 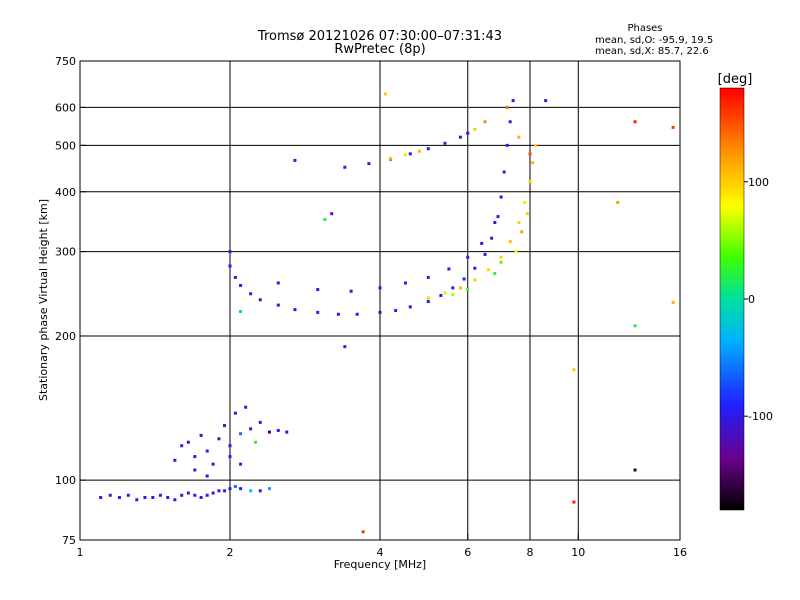 What do you see at coordinates (69, 540) in the screenshot?
I see `y-tick-label: 75` at bounding box center [69, 540].